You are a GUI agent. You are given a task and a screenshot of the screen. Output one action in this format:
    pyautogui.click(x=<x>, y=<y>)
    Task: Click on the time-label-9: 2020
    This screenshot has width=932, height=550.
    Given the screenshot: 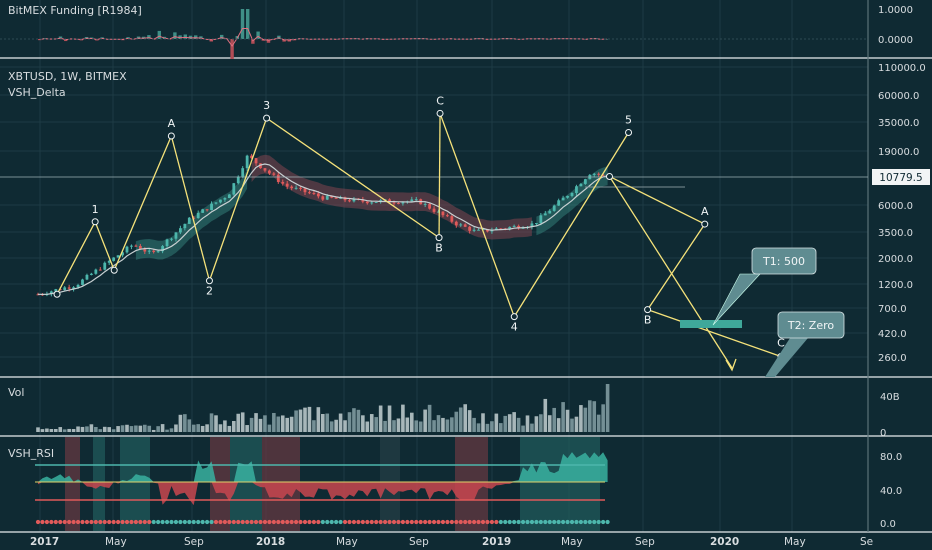 What is the action you would take?
    pyautogui.click(x=724, y=542)
    